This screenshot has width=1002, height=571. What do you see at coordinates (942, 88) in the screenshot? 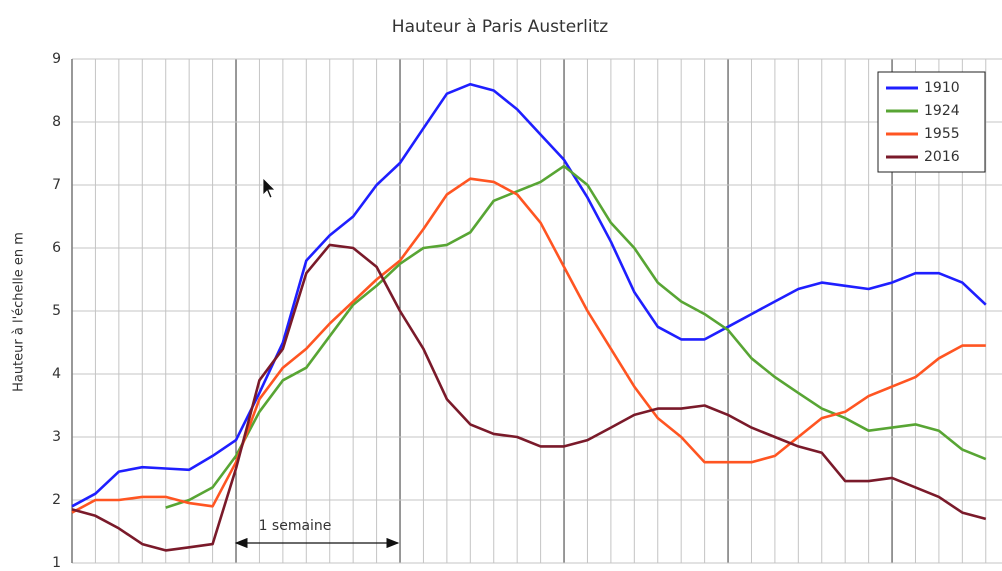
I see `legend-label: 1910` at bounding box center [942, 88].